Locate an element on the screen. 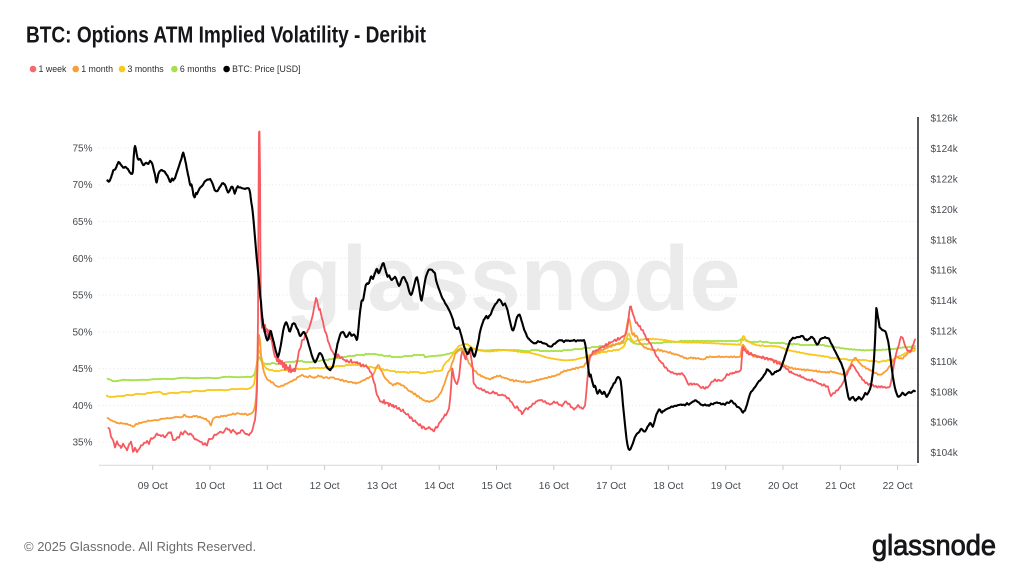 Image resolution: width=1024 pixels, height=581 pixels. svg-text: 10 Oct is located at coordinates (210, 486).